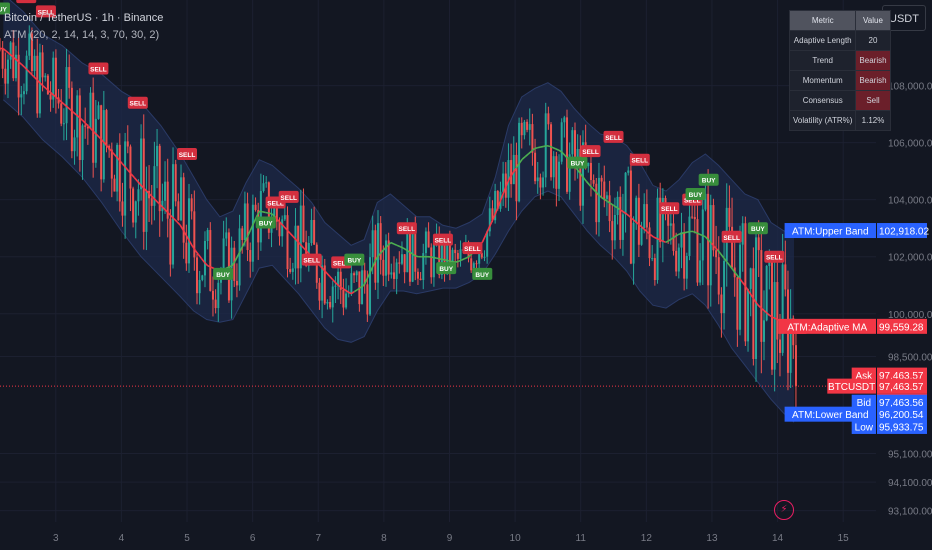 This screenshot has width=932, height=550. I want to click on y-tick-label: 102,000.00, so click(910, 258).